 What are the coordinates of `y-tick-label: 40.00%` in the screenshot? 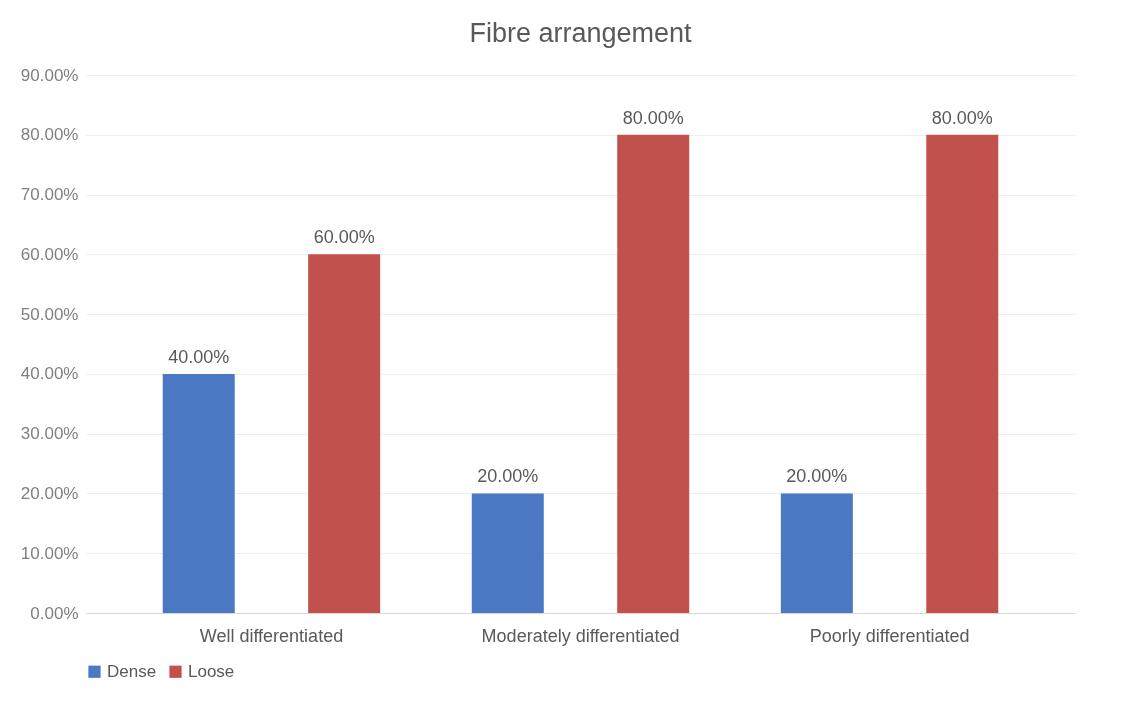 It's located at (49, 374).